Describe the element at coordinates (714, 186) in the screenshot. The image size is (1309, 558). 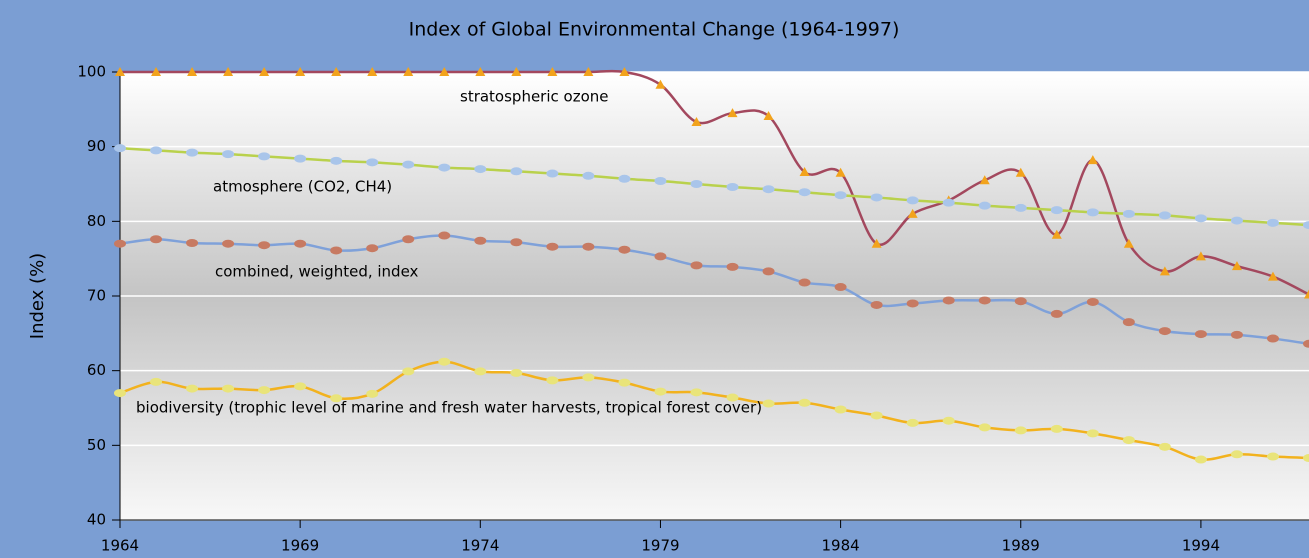
I see `series-line` at that location.